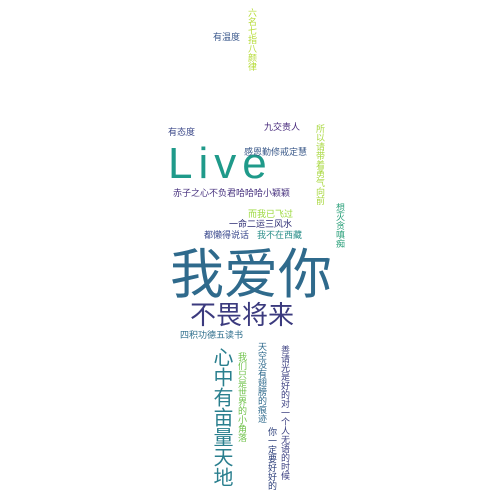  What do you see at coordinates (261, 382) in the screenshot?
I see `word-tian-kong: 天空没有翅膀的痕迹` at bounding box center [261, 382].